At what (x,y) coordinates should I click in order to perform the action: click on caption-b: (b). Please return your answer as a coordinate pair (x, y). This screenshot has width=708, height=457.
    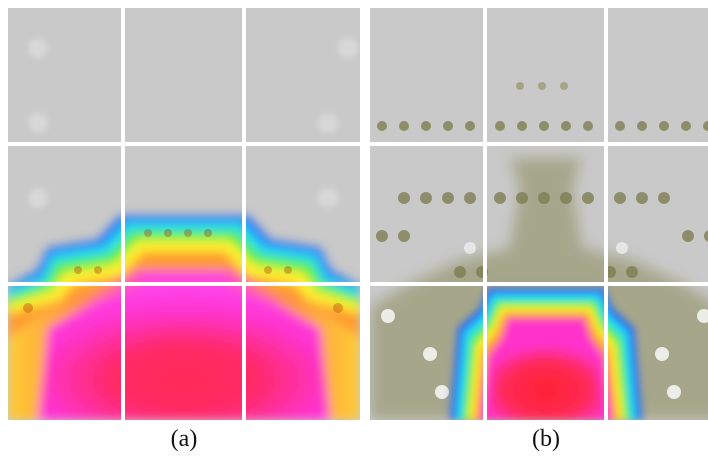
    Looking at the image, I should click on (546, 439).